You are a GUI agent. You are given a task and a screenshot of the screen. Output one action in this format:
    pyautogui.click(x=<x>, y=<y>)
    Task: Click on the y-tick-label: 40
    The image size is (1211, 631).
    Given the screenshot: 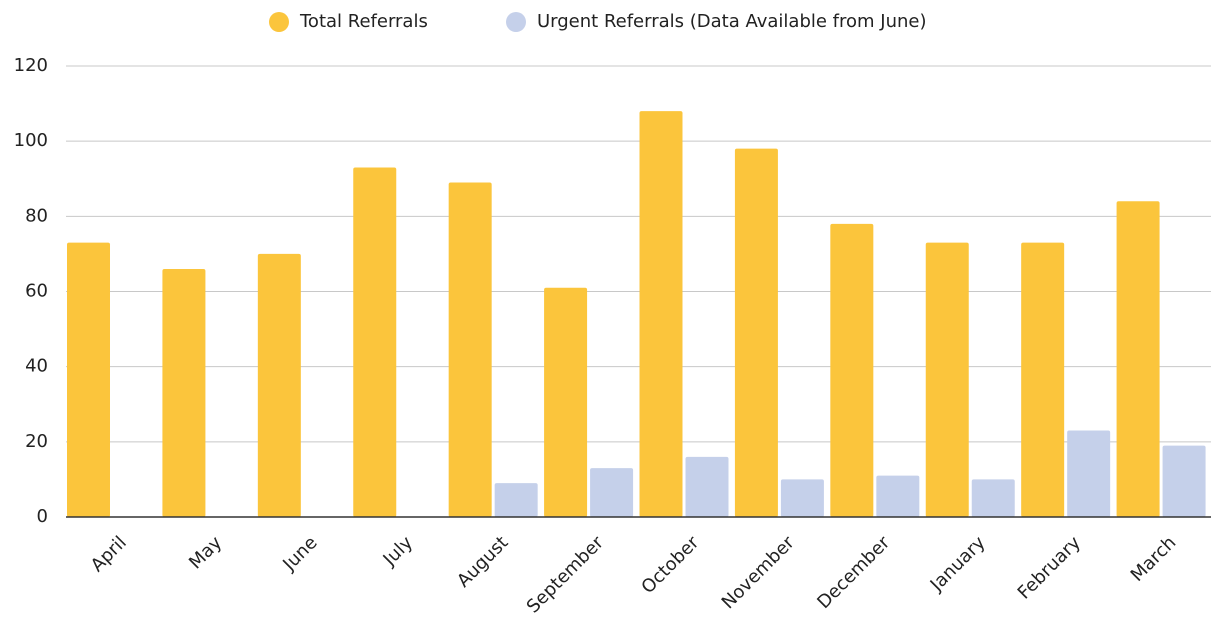 What is the action you would take?
    pyautogui.click(x=36, y=366)
    